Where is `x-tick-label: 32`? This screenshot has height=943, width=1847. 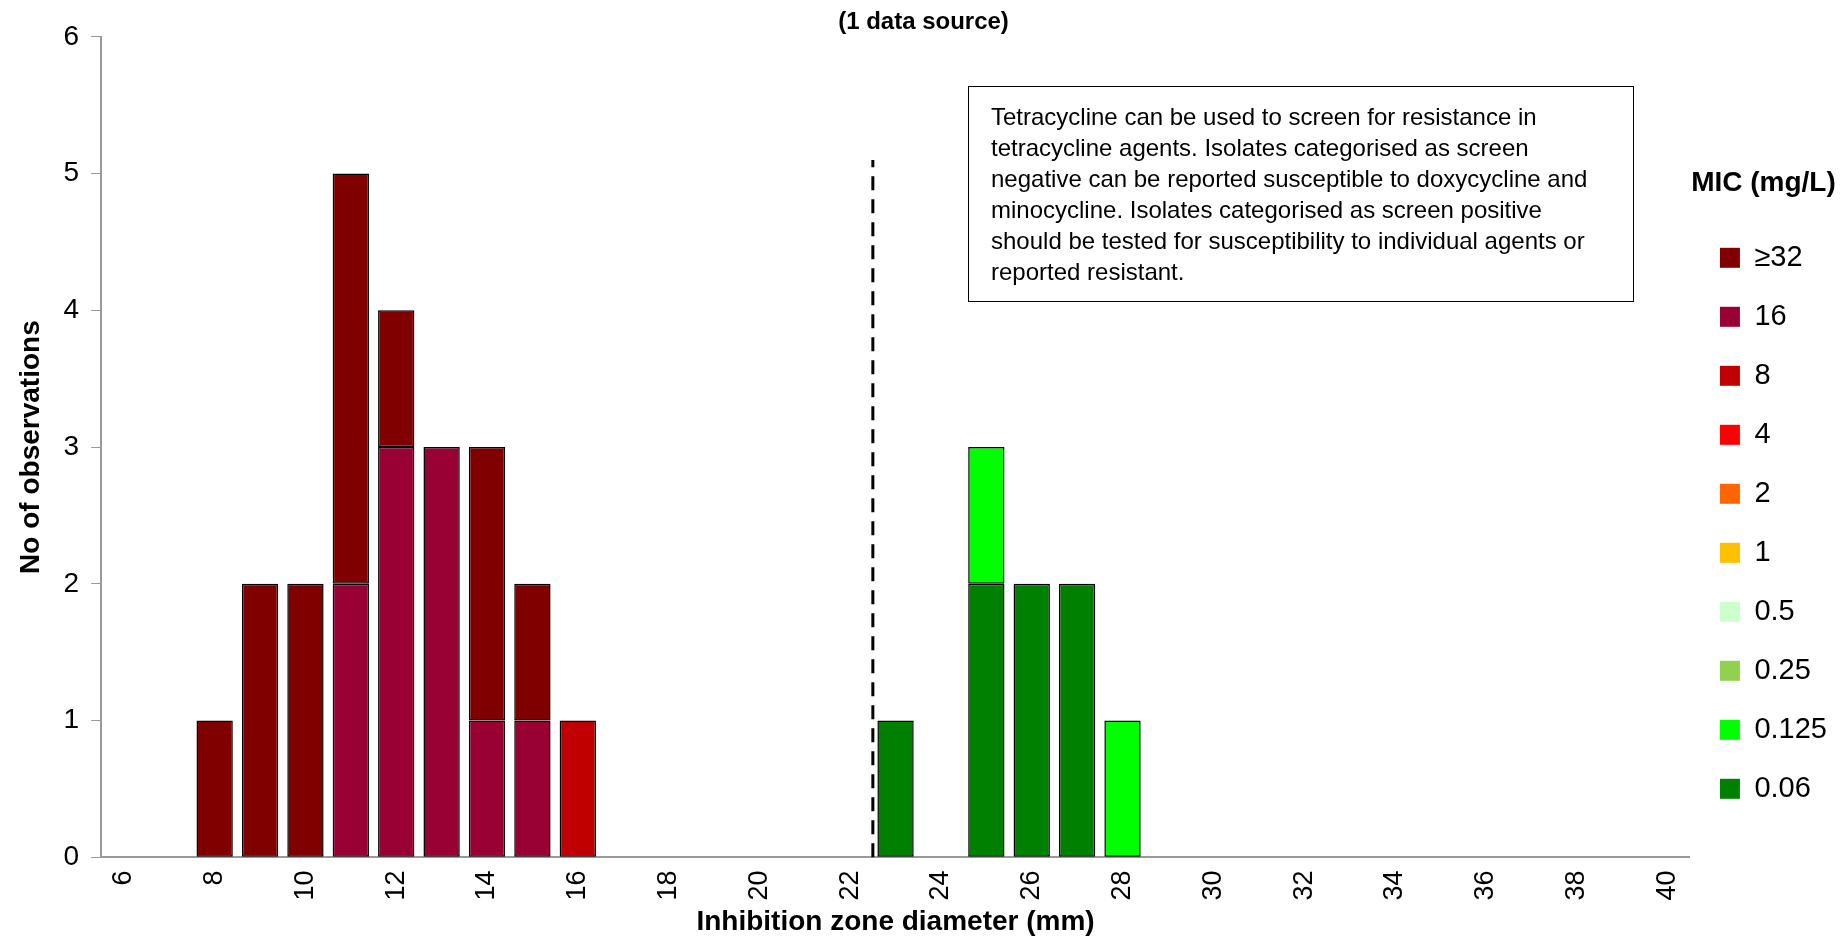 x-tick-label: 32 is located at coordinates (1302, 885).